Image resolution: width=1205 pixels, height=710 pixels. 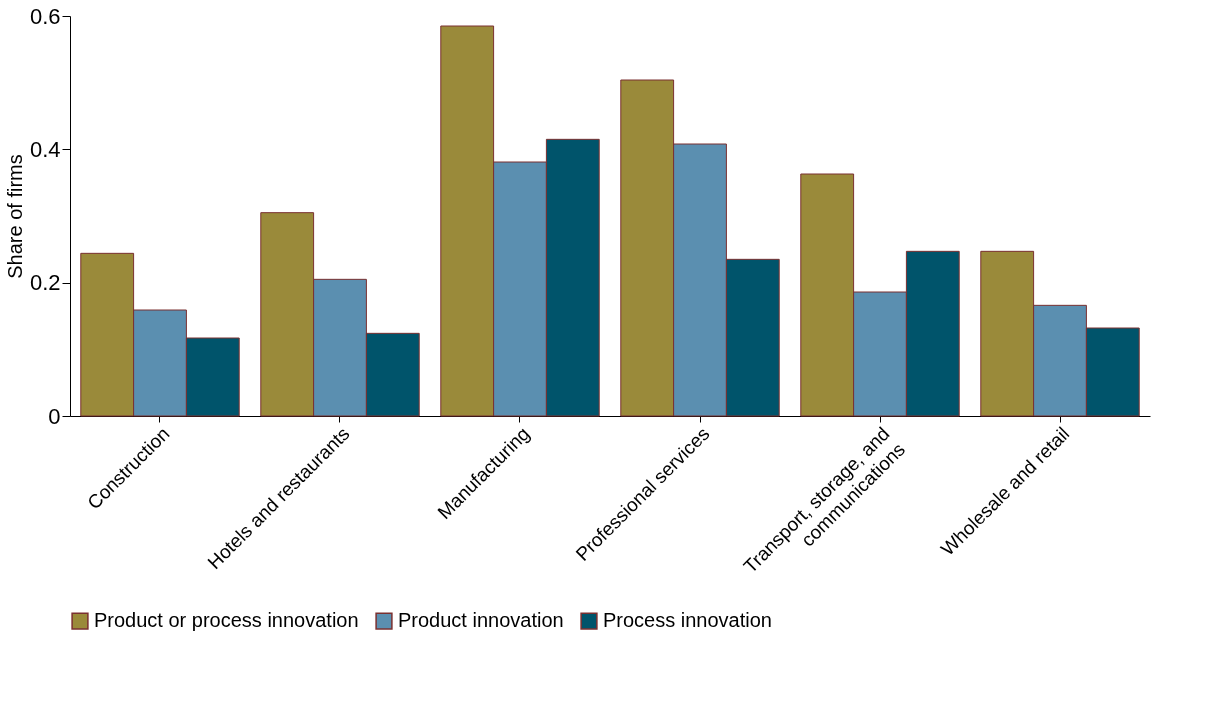 I want to click on y-tick-label: 0, so click(x=54, y=416).